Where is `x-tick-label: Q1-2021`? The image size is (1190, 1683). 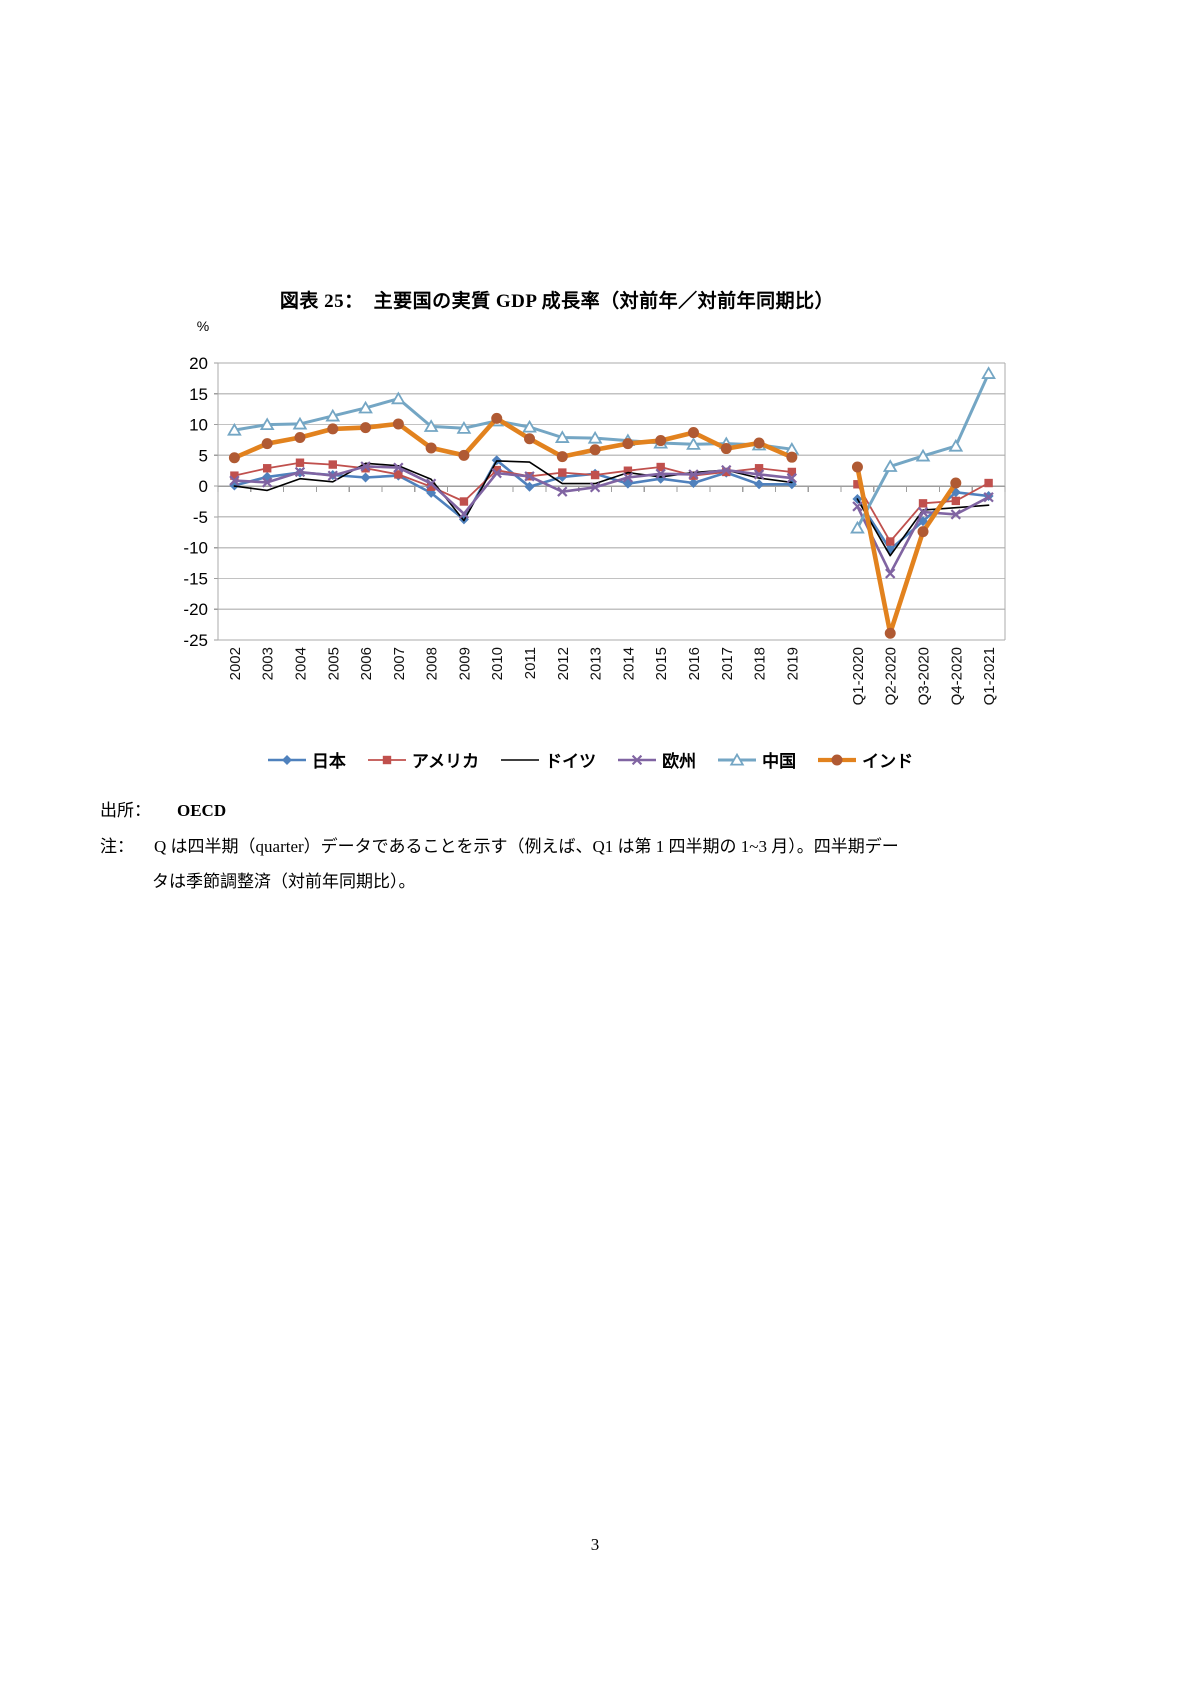 x-tick-label: Q1-2021 is located at coordinates (989, 676).